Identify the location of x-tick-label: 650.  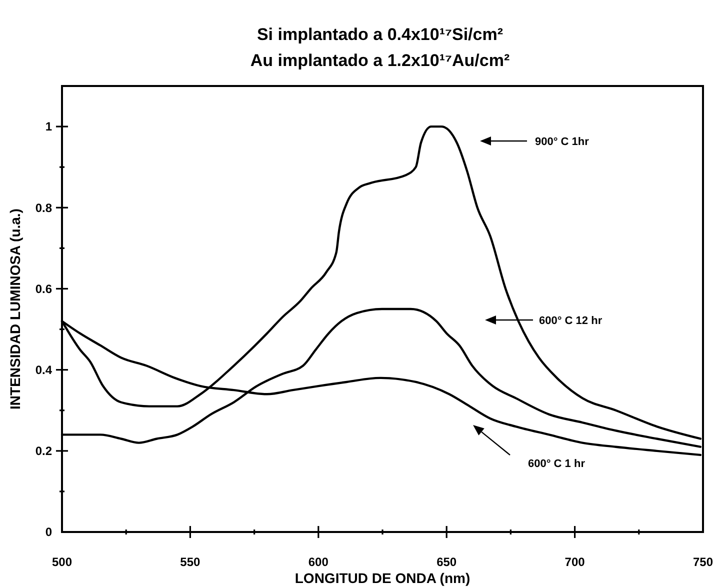
(446, 562).